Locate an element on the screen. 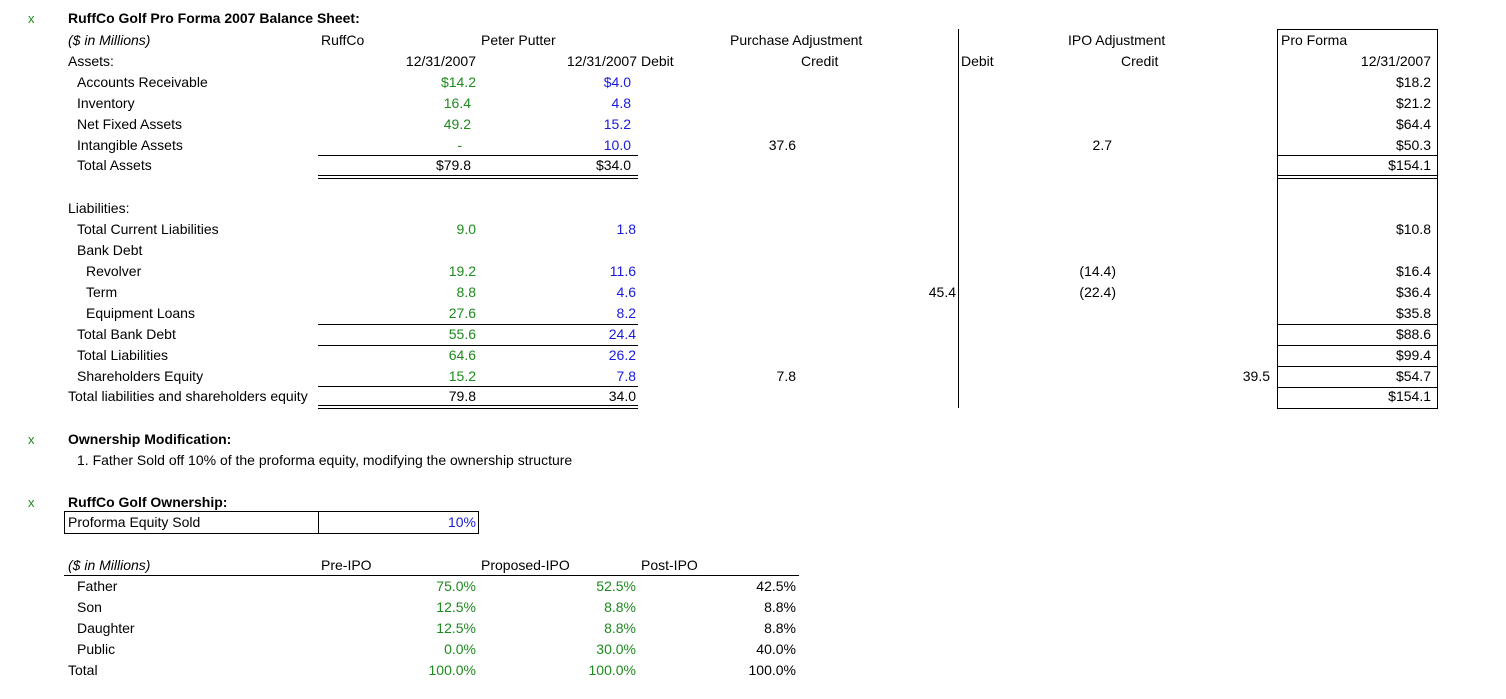  ruffco-value: 9.0 is located at coordinates (466, 229).